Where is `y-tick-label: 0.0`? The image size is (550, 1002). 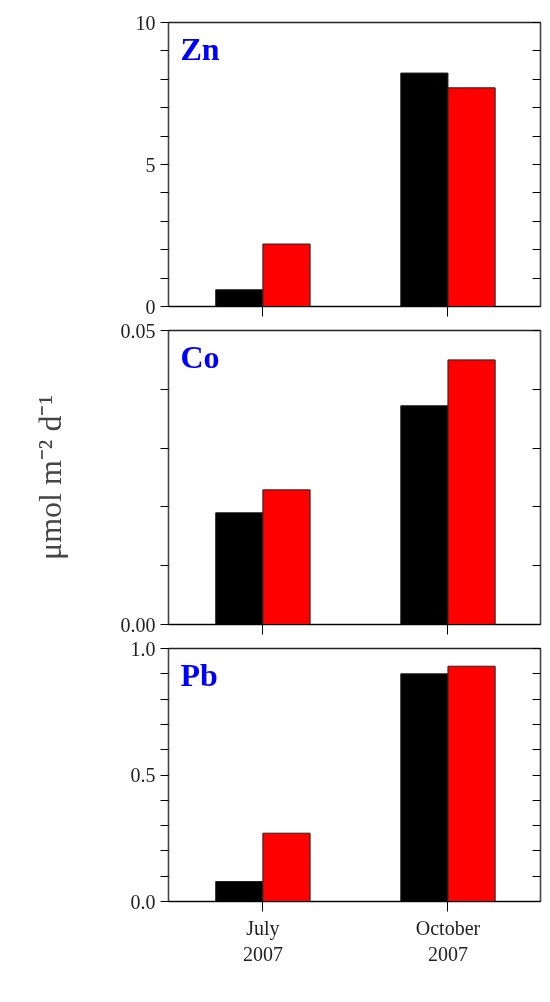 y-tick-label: 0.0 is located at coordinates (143, 901).